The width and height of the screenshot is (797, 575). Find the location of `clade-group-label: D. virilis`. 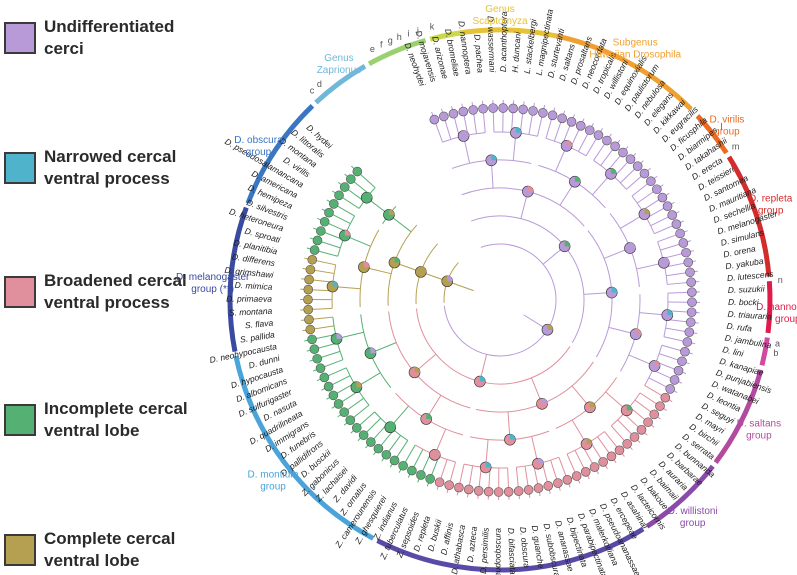

clade-group-label: D. virilis is located at coordinates (726, 120).